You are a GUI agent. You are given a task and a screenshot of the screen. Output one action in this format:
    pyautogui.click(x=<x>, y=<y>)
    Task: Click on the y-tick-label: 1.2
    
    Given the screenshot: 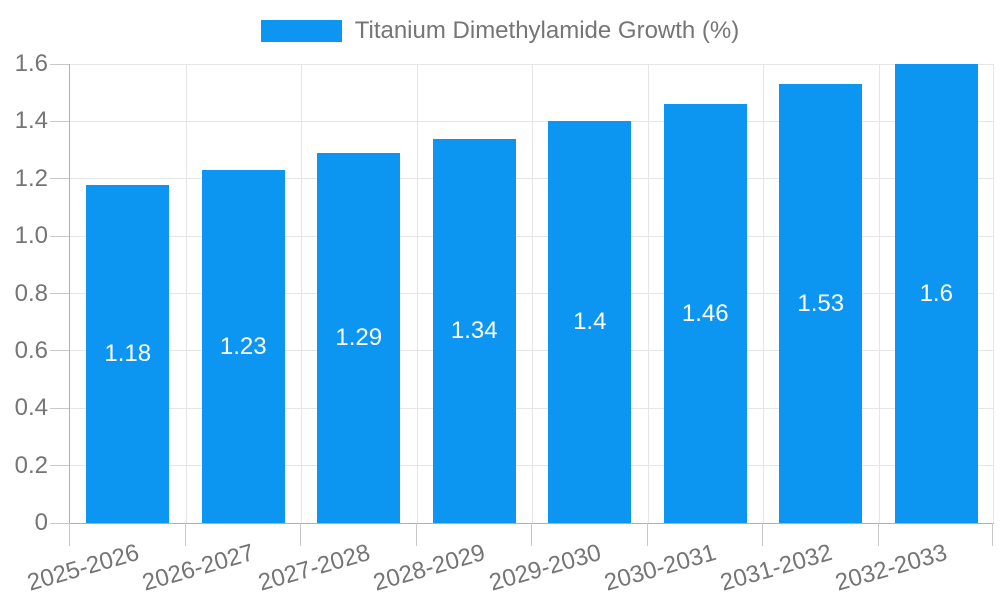 What is the action you would take?
    pyautogui.click(x=31, y=178)
    